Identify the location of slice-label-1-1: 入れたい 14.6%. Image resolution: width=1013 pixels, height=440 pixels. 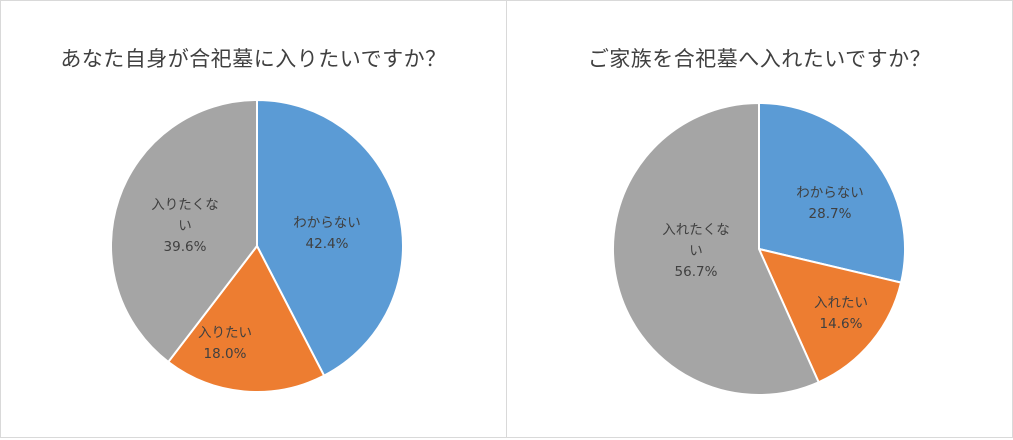
(841, 313).